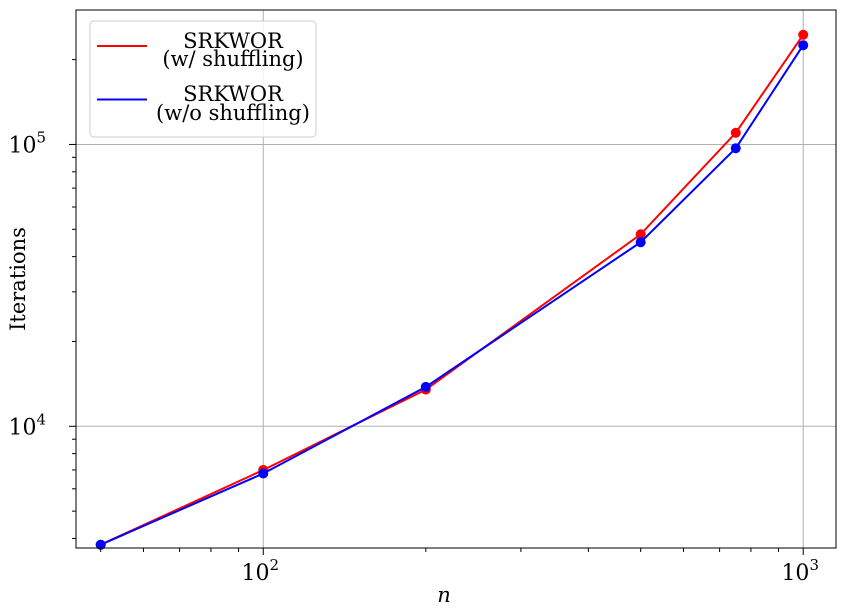 Image resolution: width=861 pixels, height=616 pixels. What do you see at coordinates (444, 595) in the screenshot?
I see `x-axis-label: n` at bounding box center [444, 595].